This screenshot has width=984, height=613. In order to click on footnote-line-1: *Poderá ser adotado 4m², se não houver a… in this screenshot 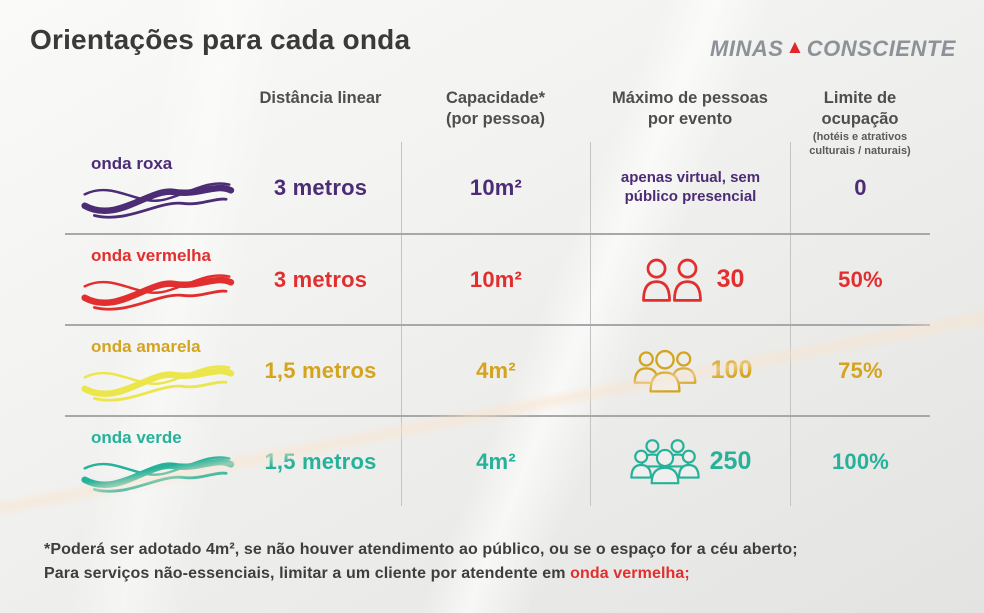, I will do `click(421, 549)`.